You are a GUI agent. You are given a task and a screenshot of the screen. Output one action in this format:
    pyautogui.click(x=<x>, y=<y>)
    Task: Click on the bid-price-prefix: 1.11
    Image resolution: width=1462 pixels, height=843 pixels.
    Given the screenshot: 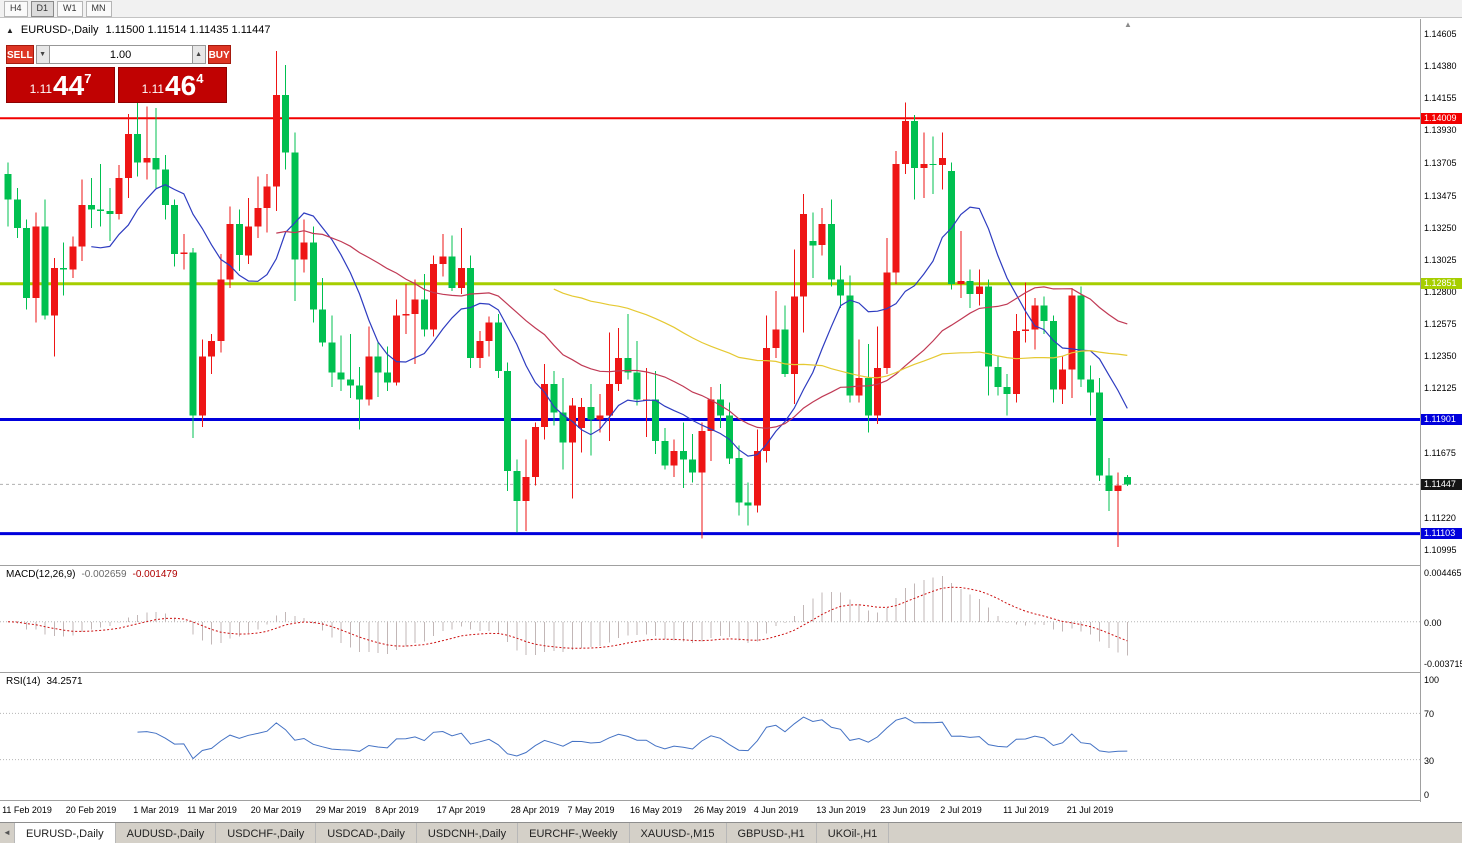 What is the action you would take?
    pyautogui.click(x=41, y=89)
    